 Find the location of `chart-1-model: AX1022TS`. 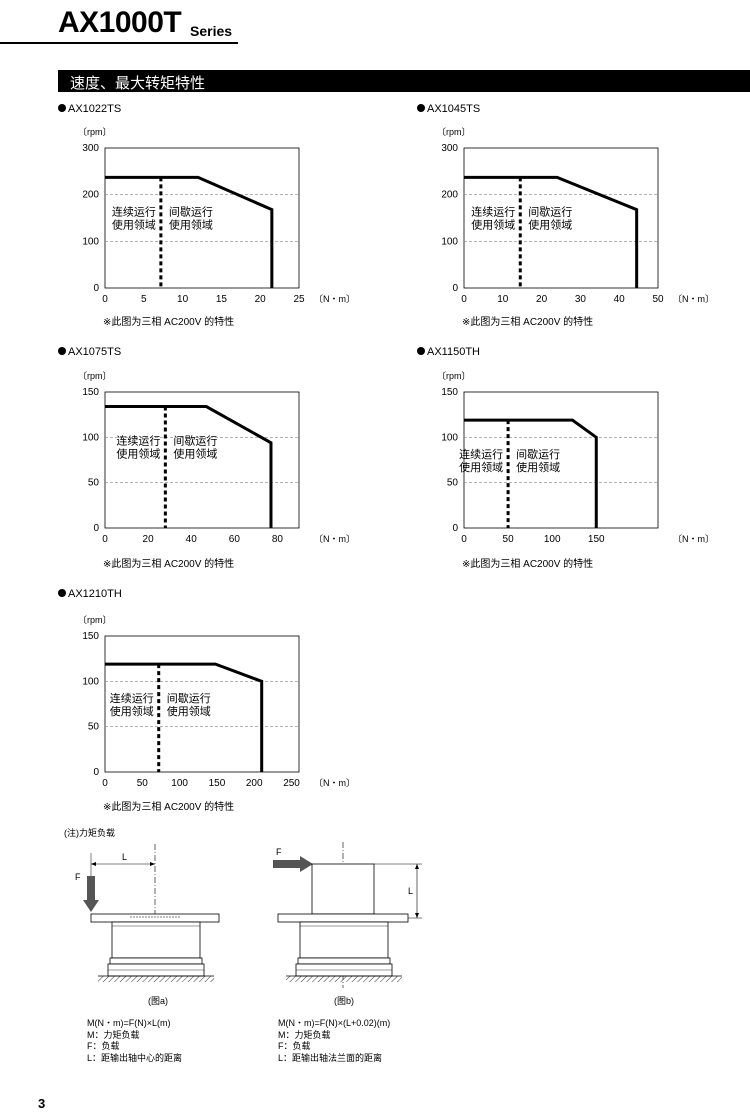

chart-1-model: AX1022TS is located at coordinates (89, 109).